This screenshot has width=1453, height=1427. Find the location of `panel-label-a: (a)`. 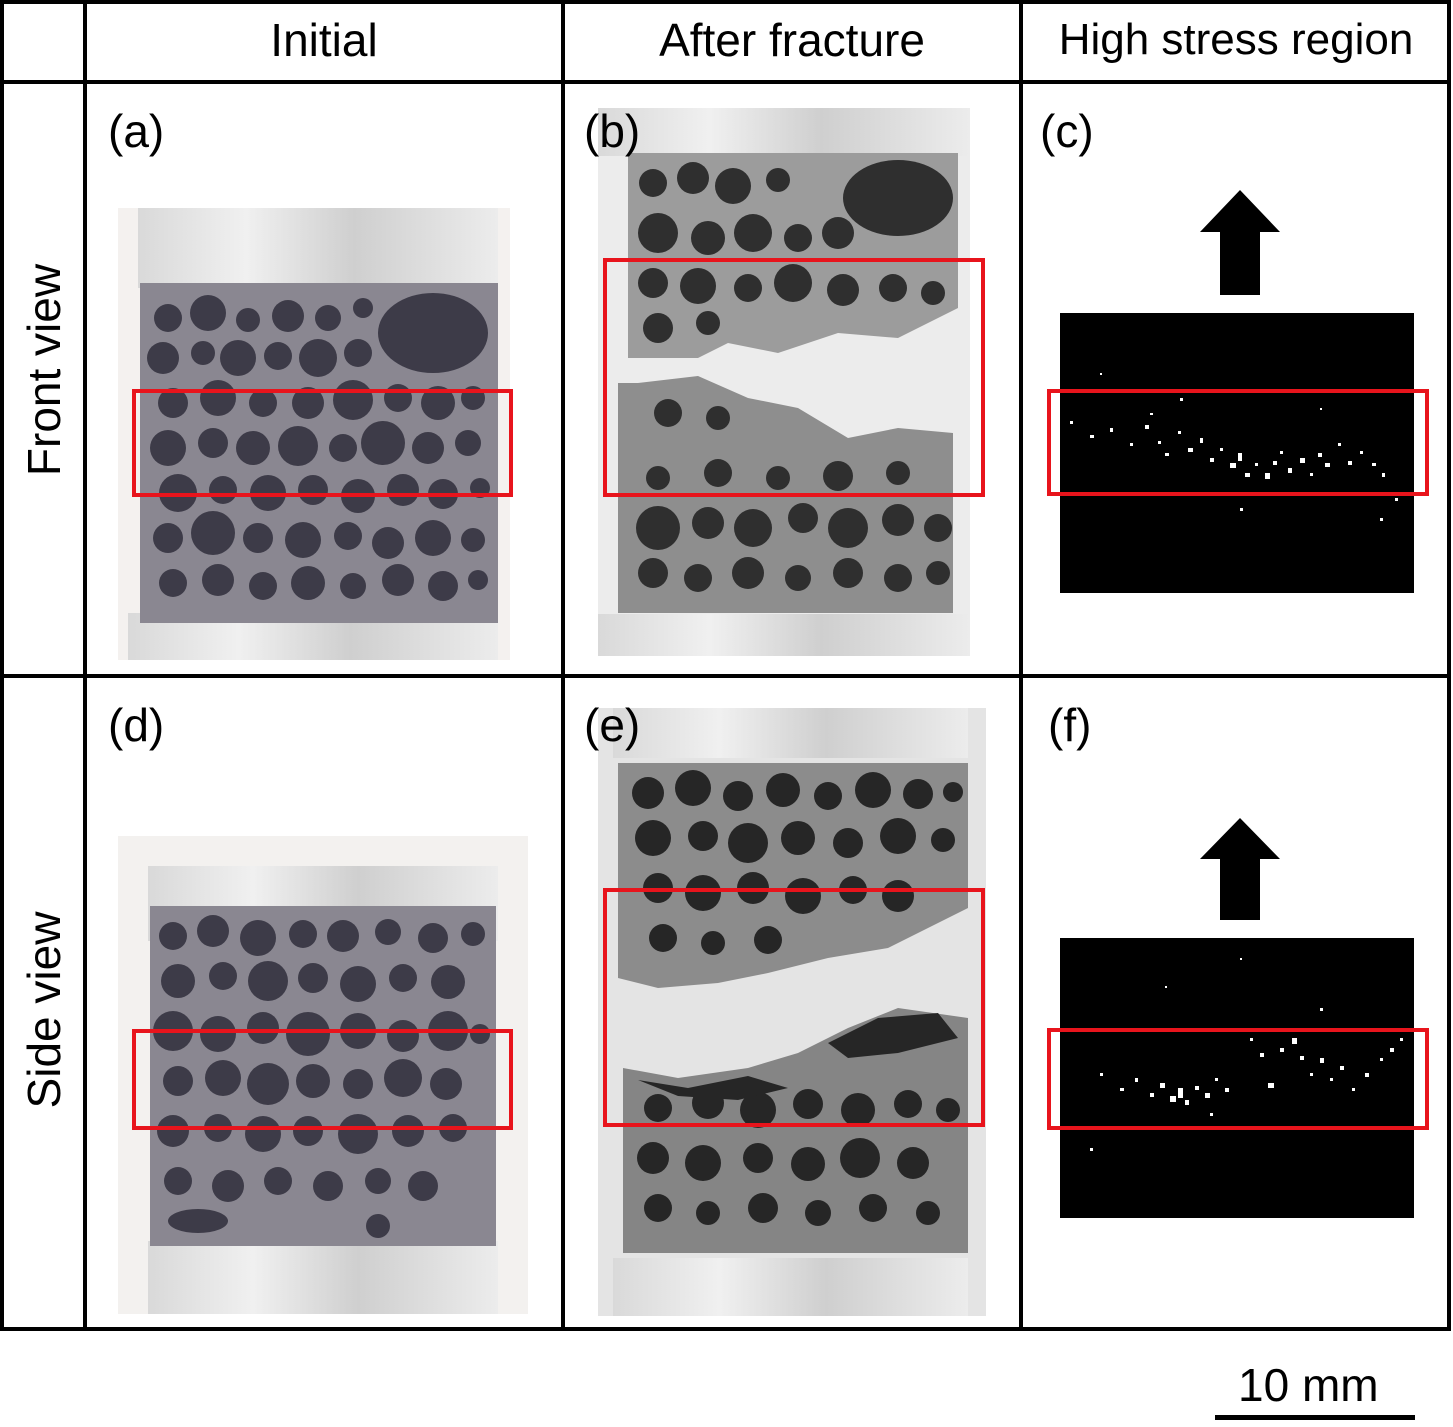

panel-label-a: (a) is located at coordinates (136, 131).